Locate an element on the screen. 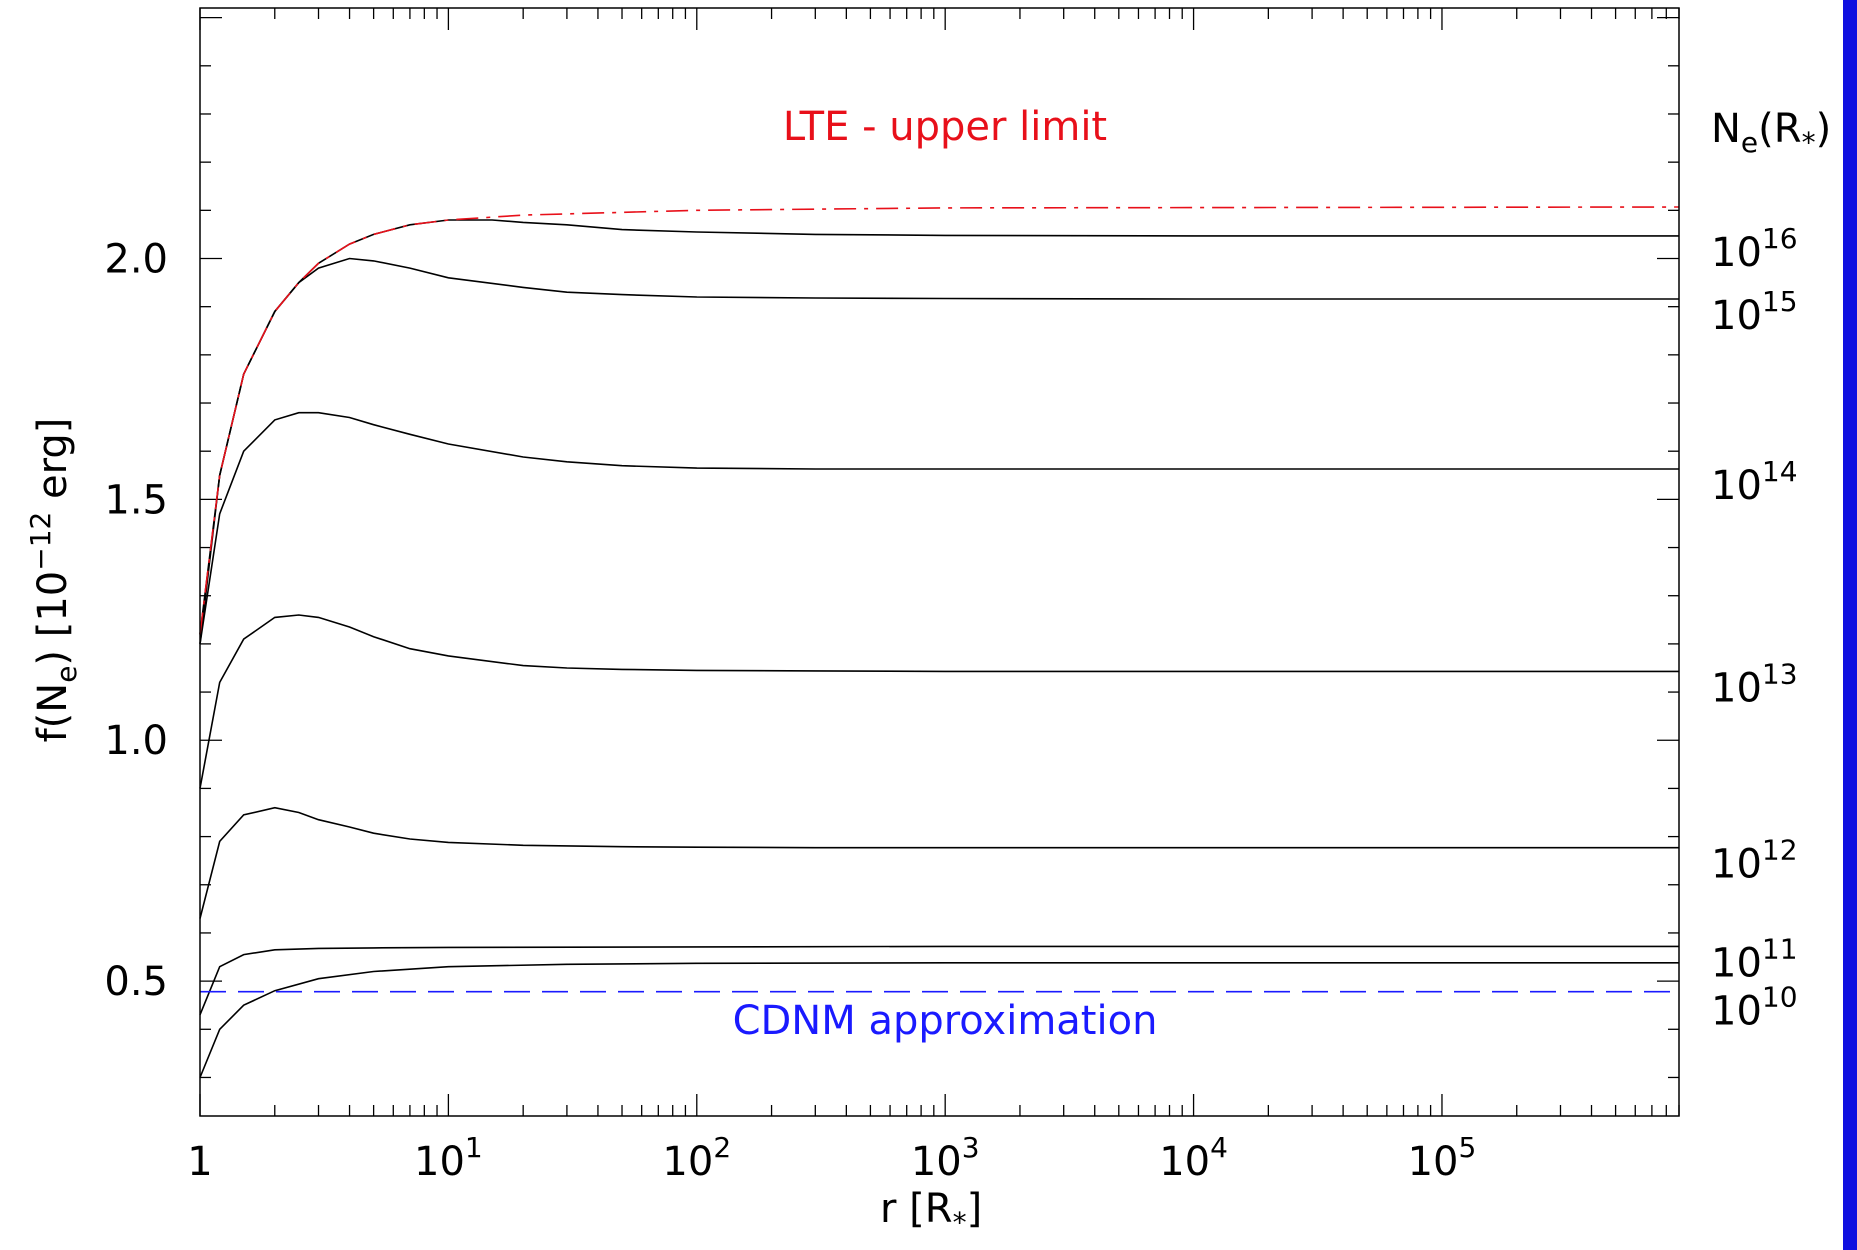 Image resolution: width=1857 pixels, height=1250 pixels. right-header-close: ) is located at coordinates (1824, 129).